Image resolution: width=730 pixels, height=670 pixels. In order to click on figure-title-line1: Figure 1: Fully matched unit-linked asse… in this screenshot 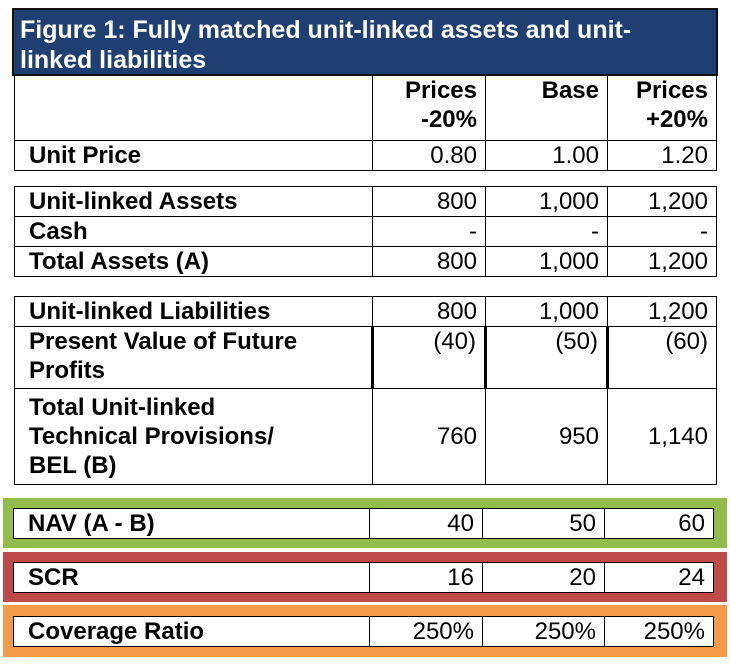, I will do `click(326, 30)`.